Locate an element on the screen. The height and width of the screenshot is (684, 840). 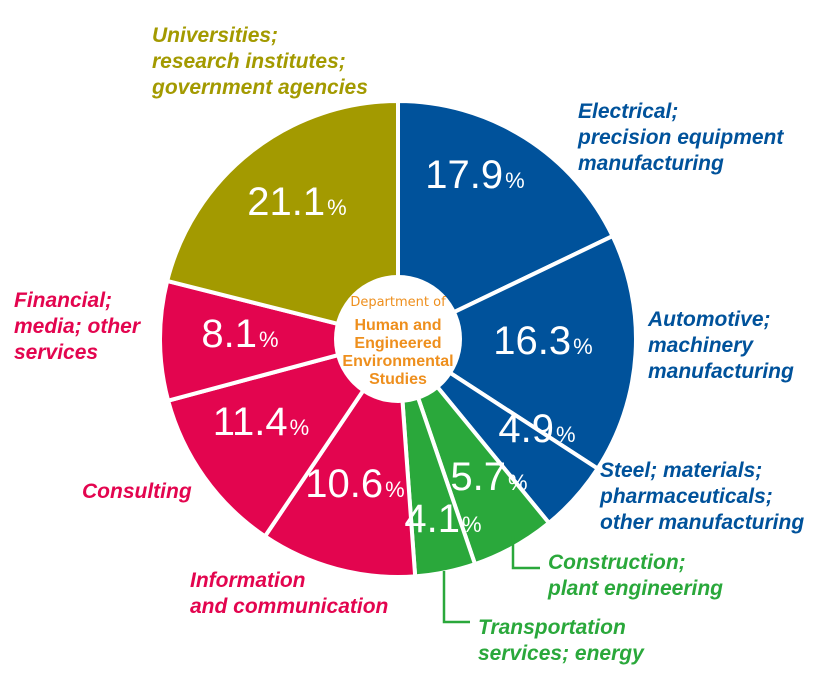
category-label-6: Information and communication is located at coordinates (289, 593).